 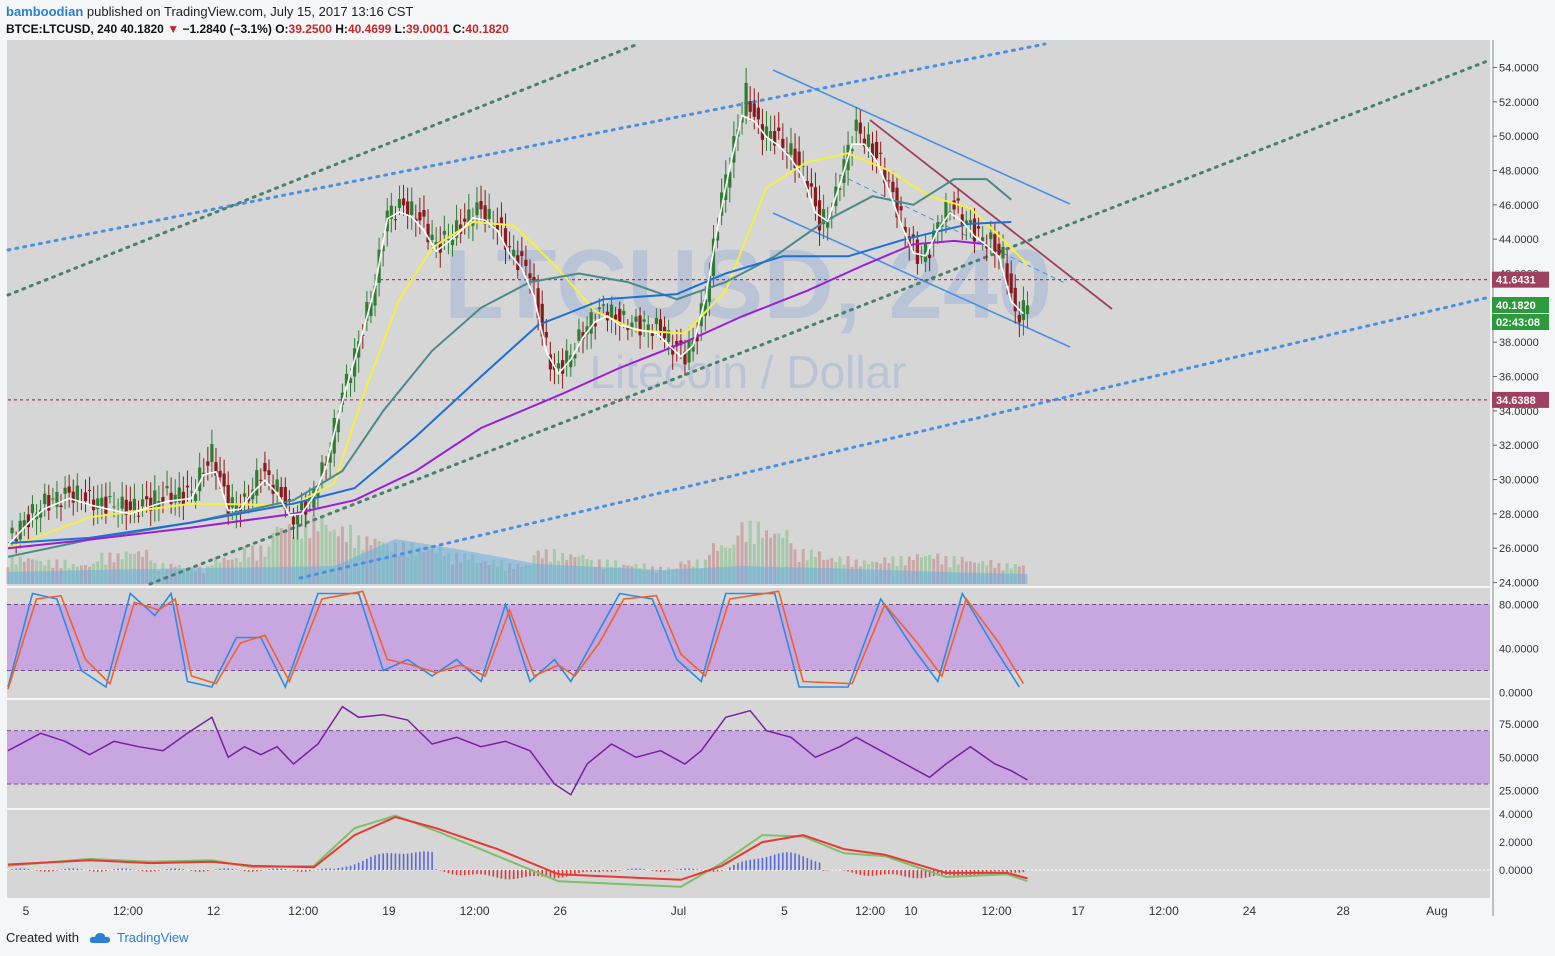 I want to click on time-tick-label: 12:00, so click(x=303, y=911).